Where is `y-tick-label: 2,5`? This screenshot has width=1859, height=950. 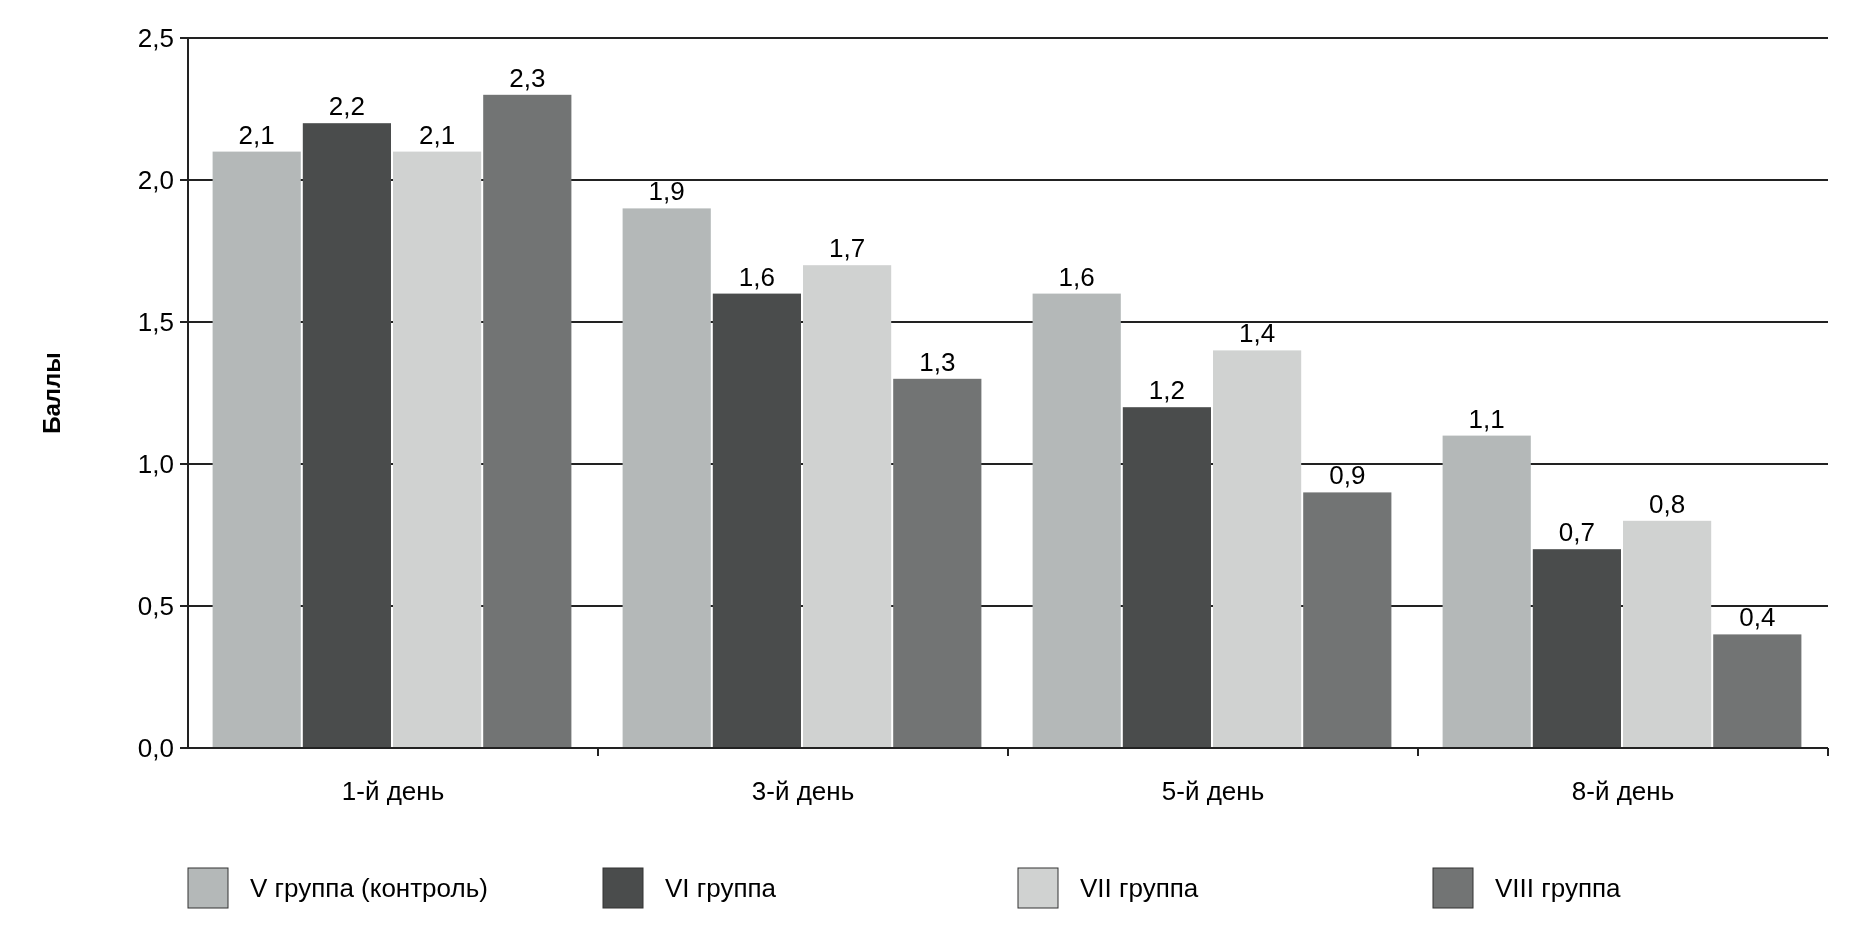 y-tick-label: 2,5 is located at coordinates (155, 38).